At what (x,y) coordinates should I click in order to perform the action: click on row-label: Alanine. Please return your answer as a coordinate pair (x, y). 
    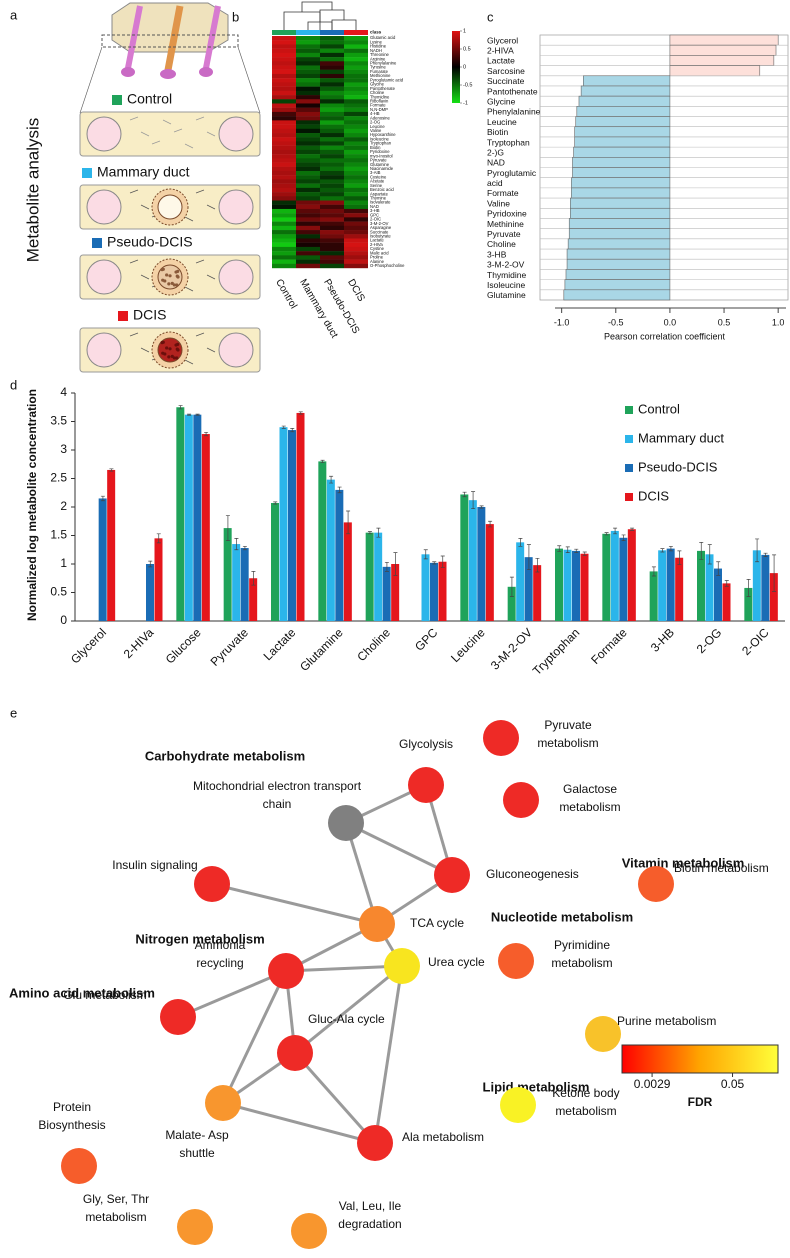
    Looking at the image, I should click on (377, 261).